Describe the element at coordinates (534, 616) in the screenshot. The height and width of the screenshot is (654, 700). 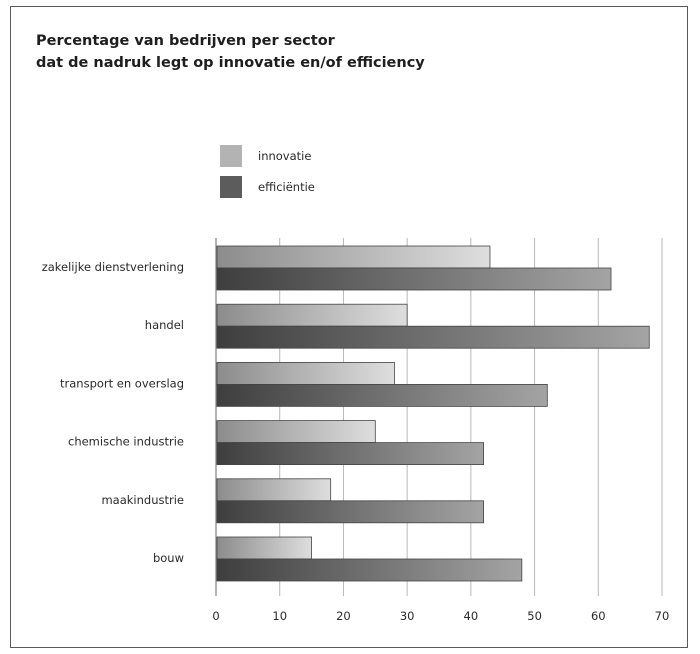
I see `x-tick-label: 50` at that location.